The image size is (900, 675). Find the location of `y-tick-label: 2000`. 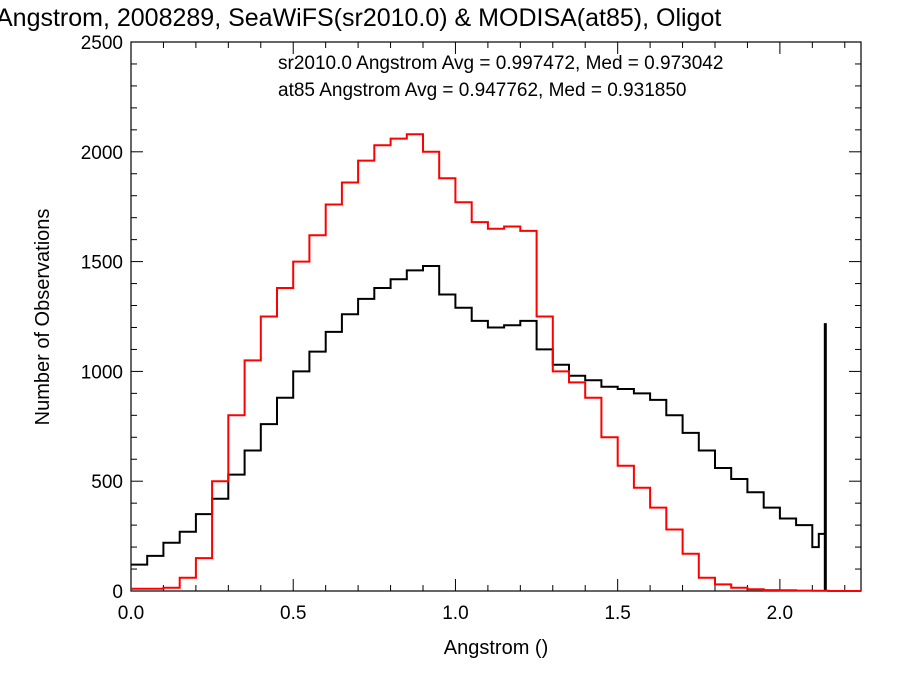

y-tick-label: 2000 is located at coordinates (102, 153).